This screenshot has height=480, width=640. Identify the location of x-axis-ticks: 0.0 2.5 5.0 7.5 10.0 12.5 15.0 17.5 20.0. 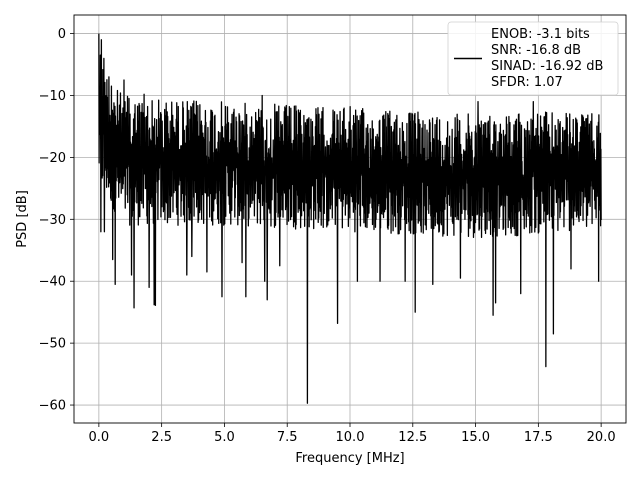
(352, 434).